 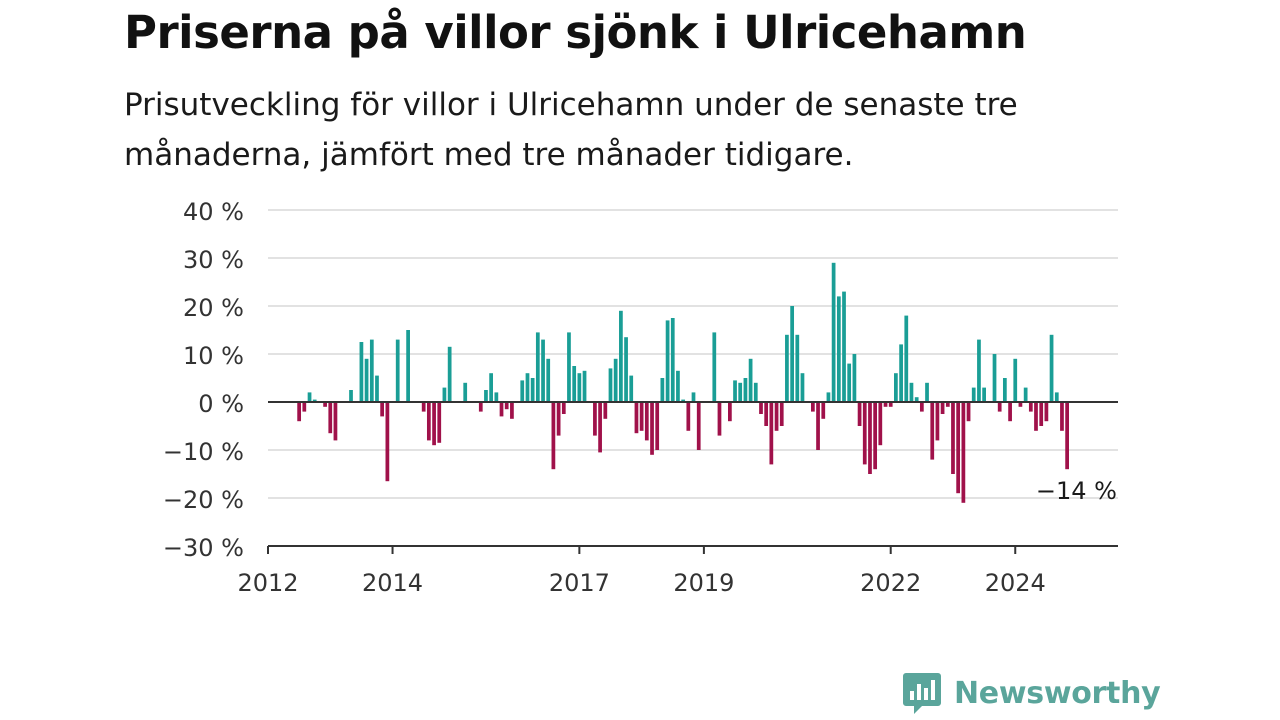 What do you see at coordinates (1015, 583) in the screenshot?
I see `x-tick-label: 2024` at bounding box center [1015, 583].